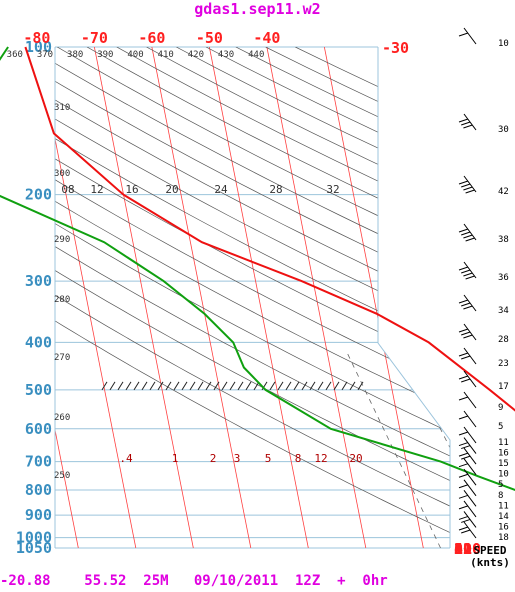 The width and height of the screenshot is (515, 592). What do you see at coordinates (15, 55) in the screenshot?
I see `theta-label: 360` at bounding box center [15, 55].